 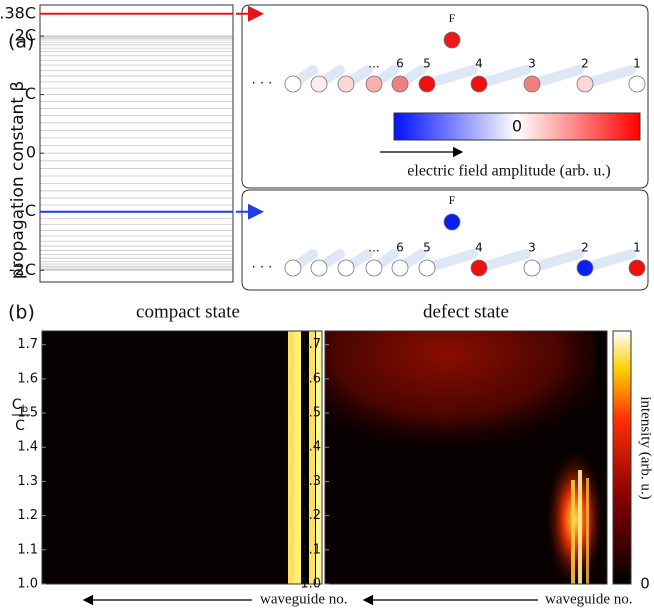 What do you see at coordinates (18, 12) in the screenshot?
I see `y-tick-label: 2.38C` at bounding box center [18, 12].